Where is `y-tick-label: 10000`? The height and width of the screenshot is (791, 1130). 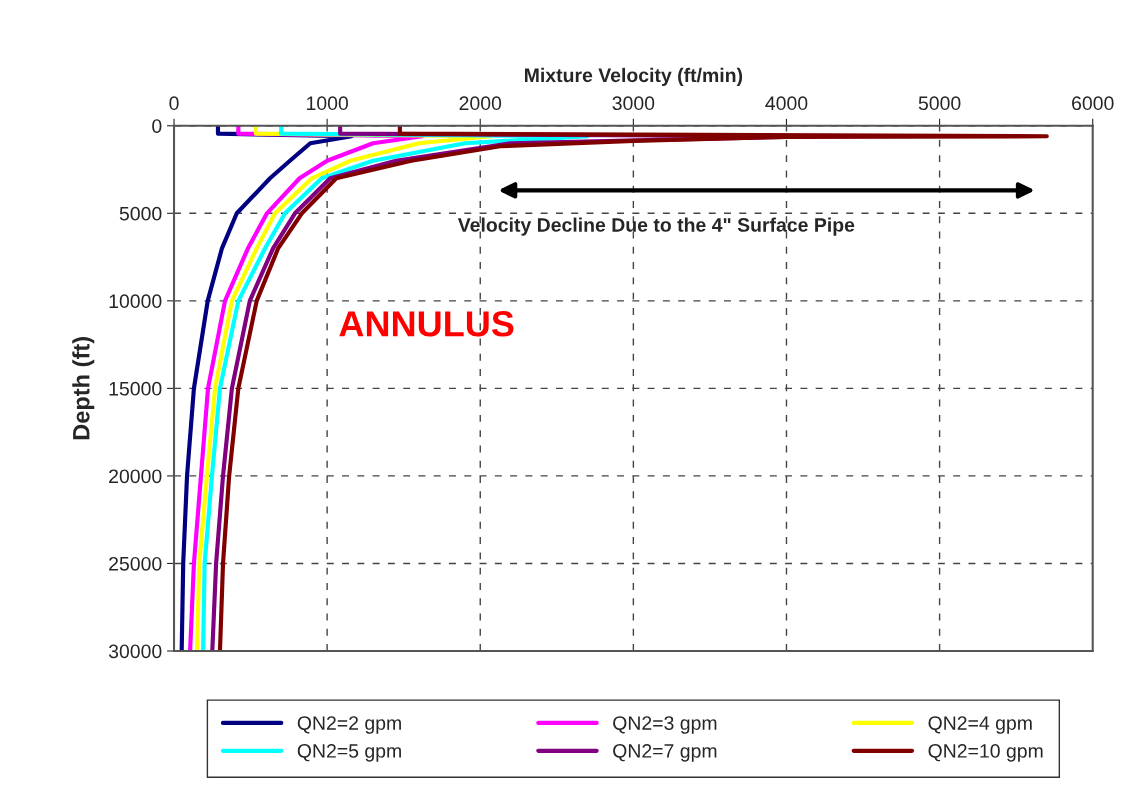
y-tick-label: 10000 is located at coordinates (135, 301).